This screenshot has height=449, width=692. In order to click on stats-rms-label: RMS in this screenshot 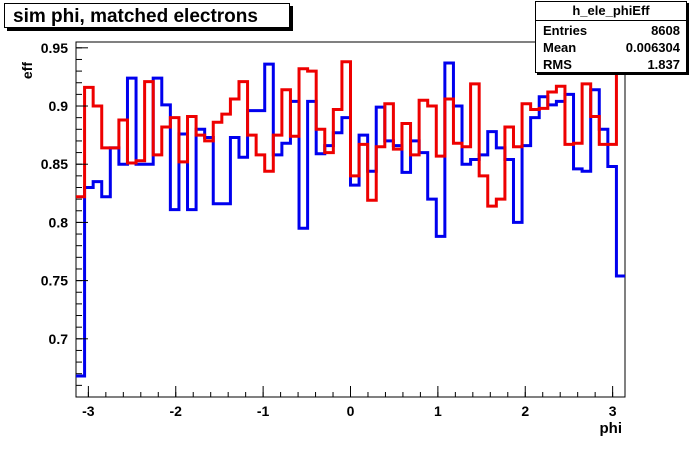, I will do `click(557, 64)`.